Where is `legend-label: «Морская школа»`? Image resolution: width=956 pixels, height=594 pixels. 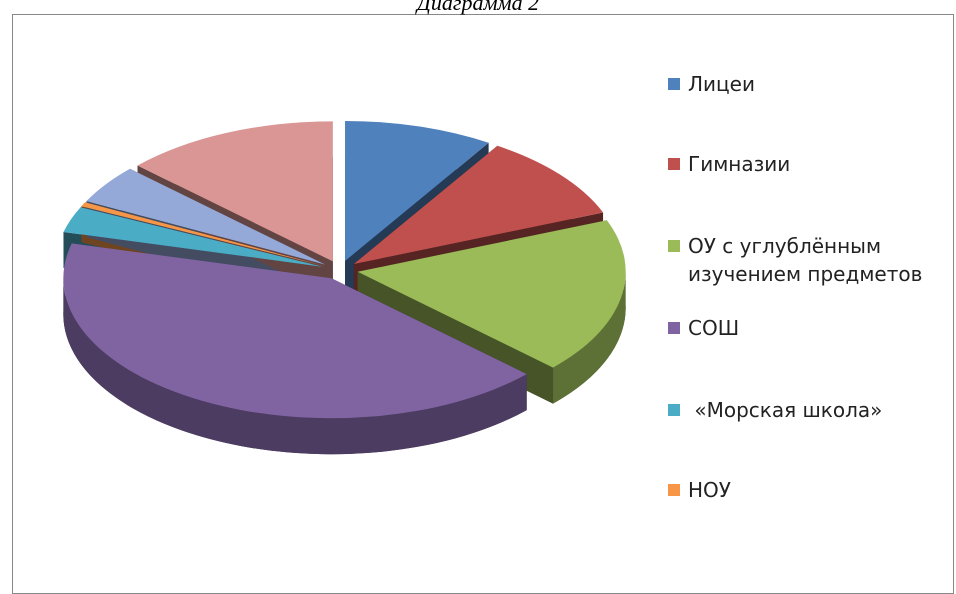
legend-label: «Морская школа» is located at coordinates (785, 410).